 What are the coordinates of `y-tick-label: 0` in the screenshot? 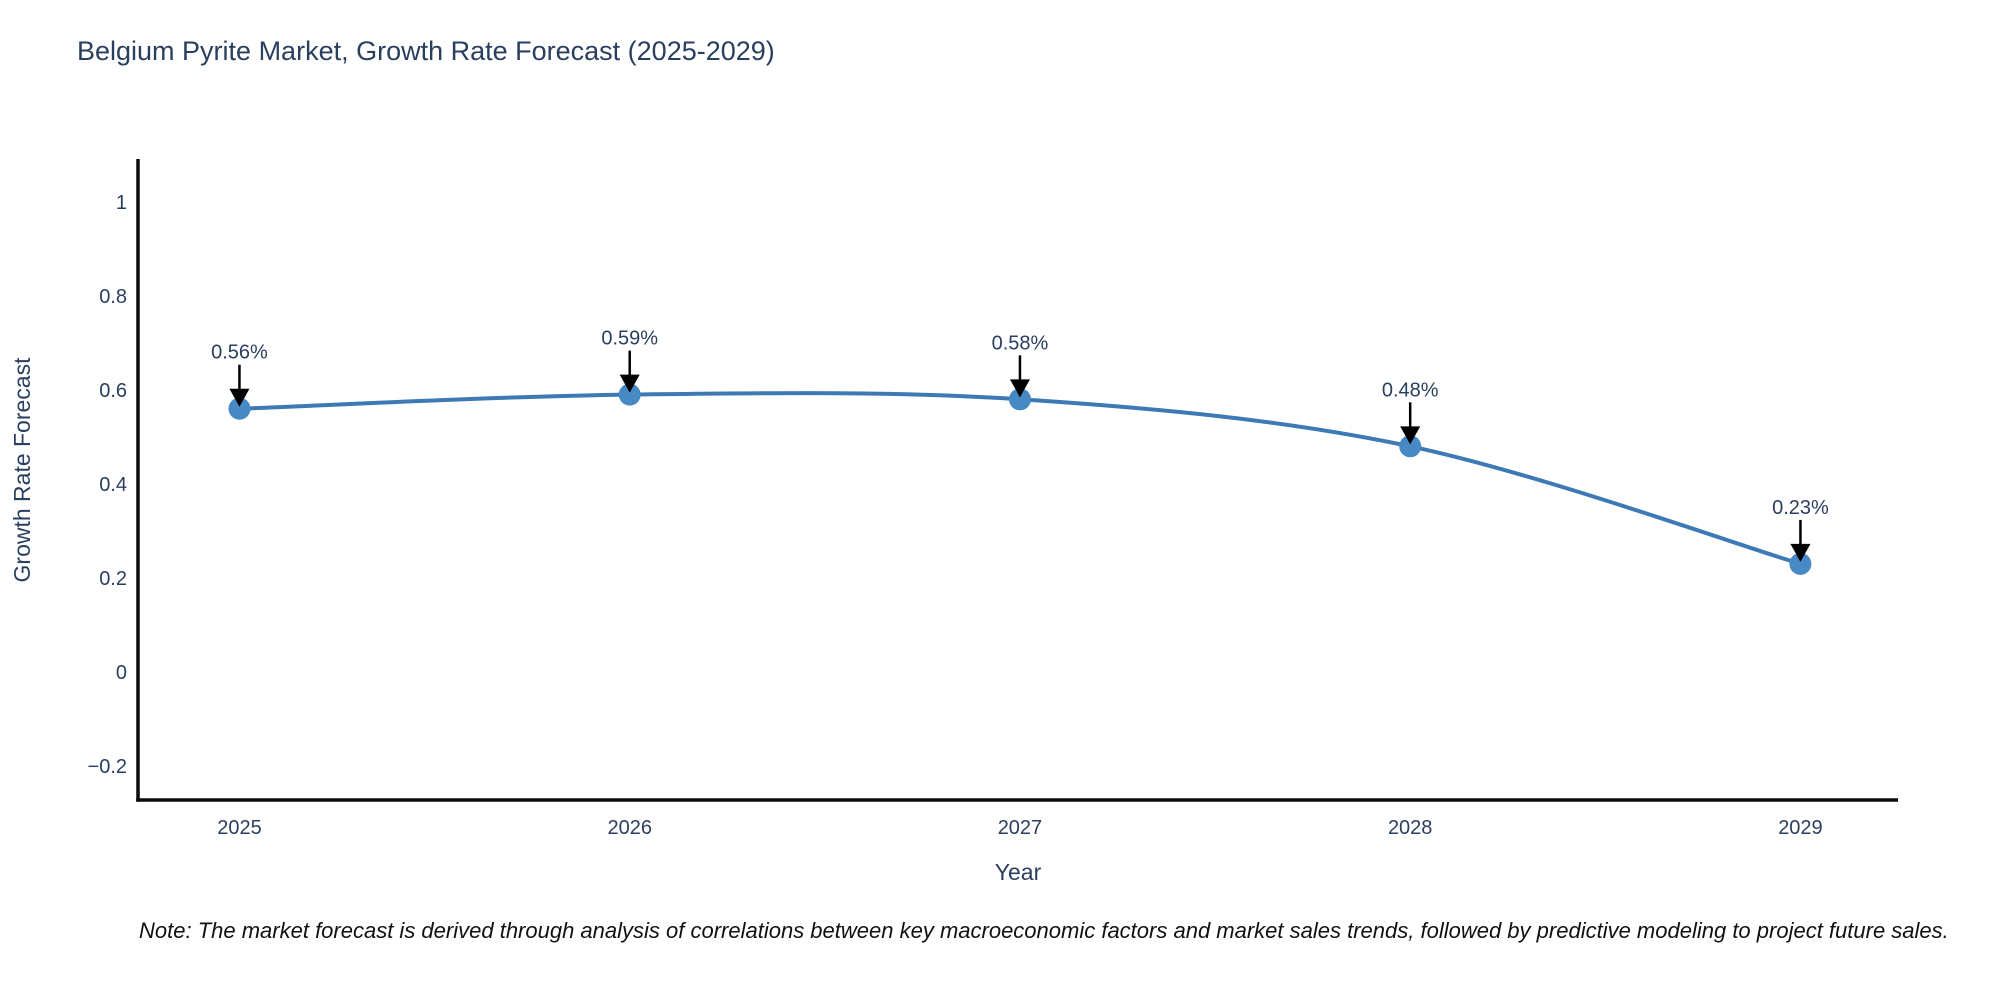 It's located at (121, 673).